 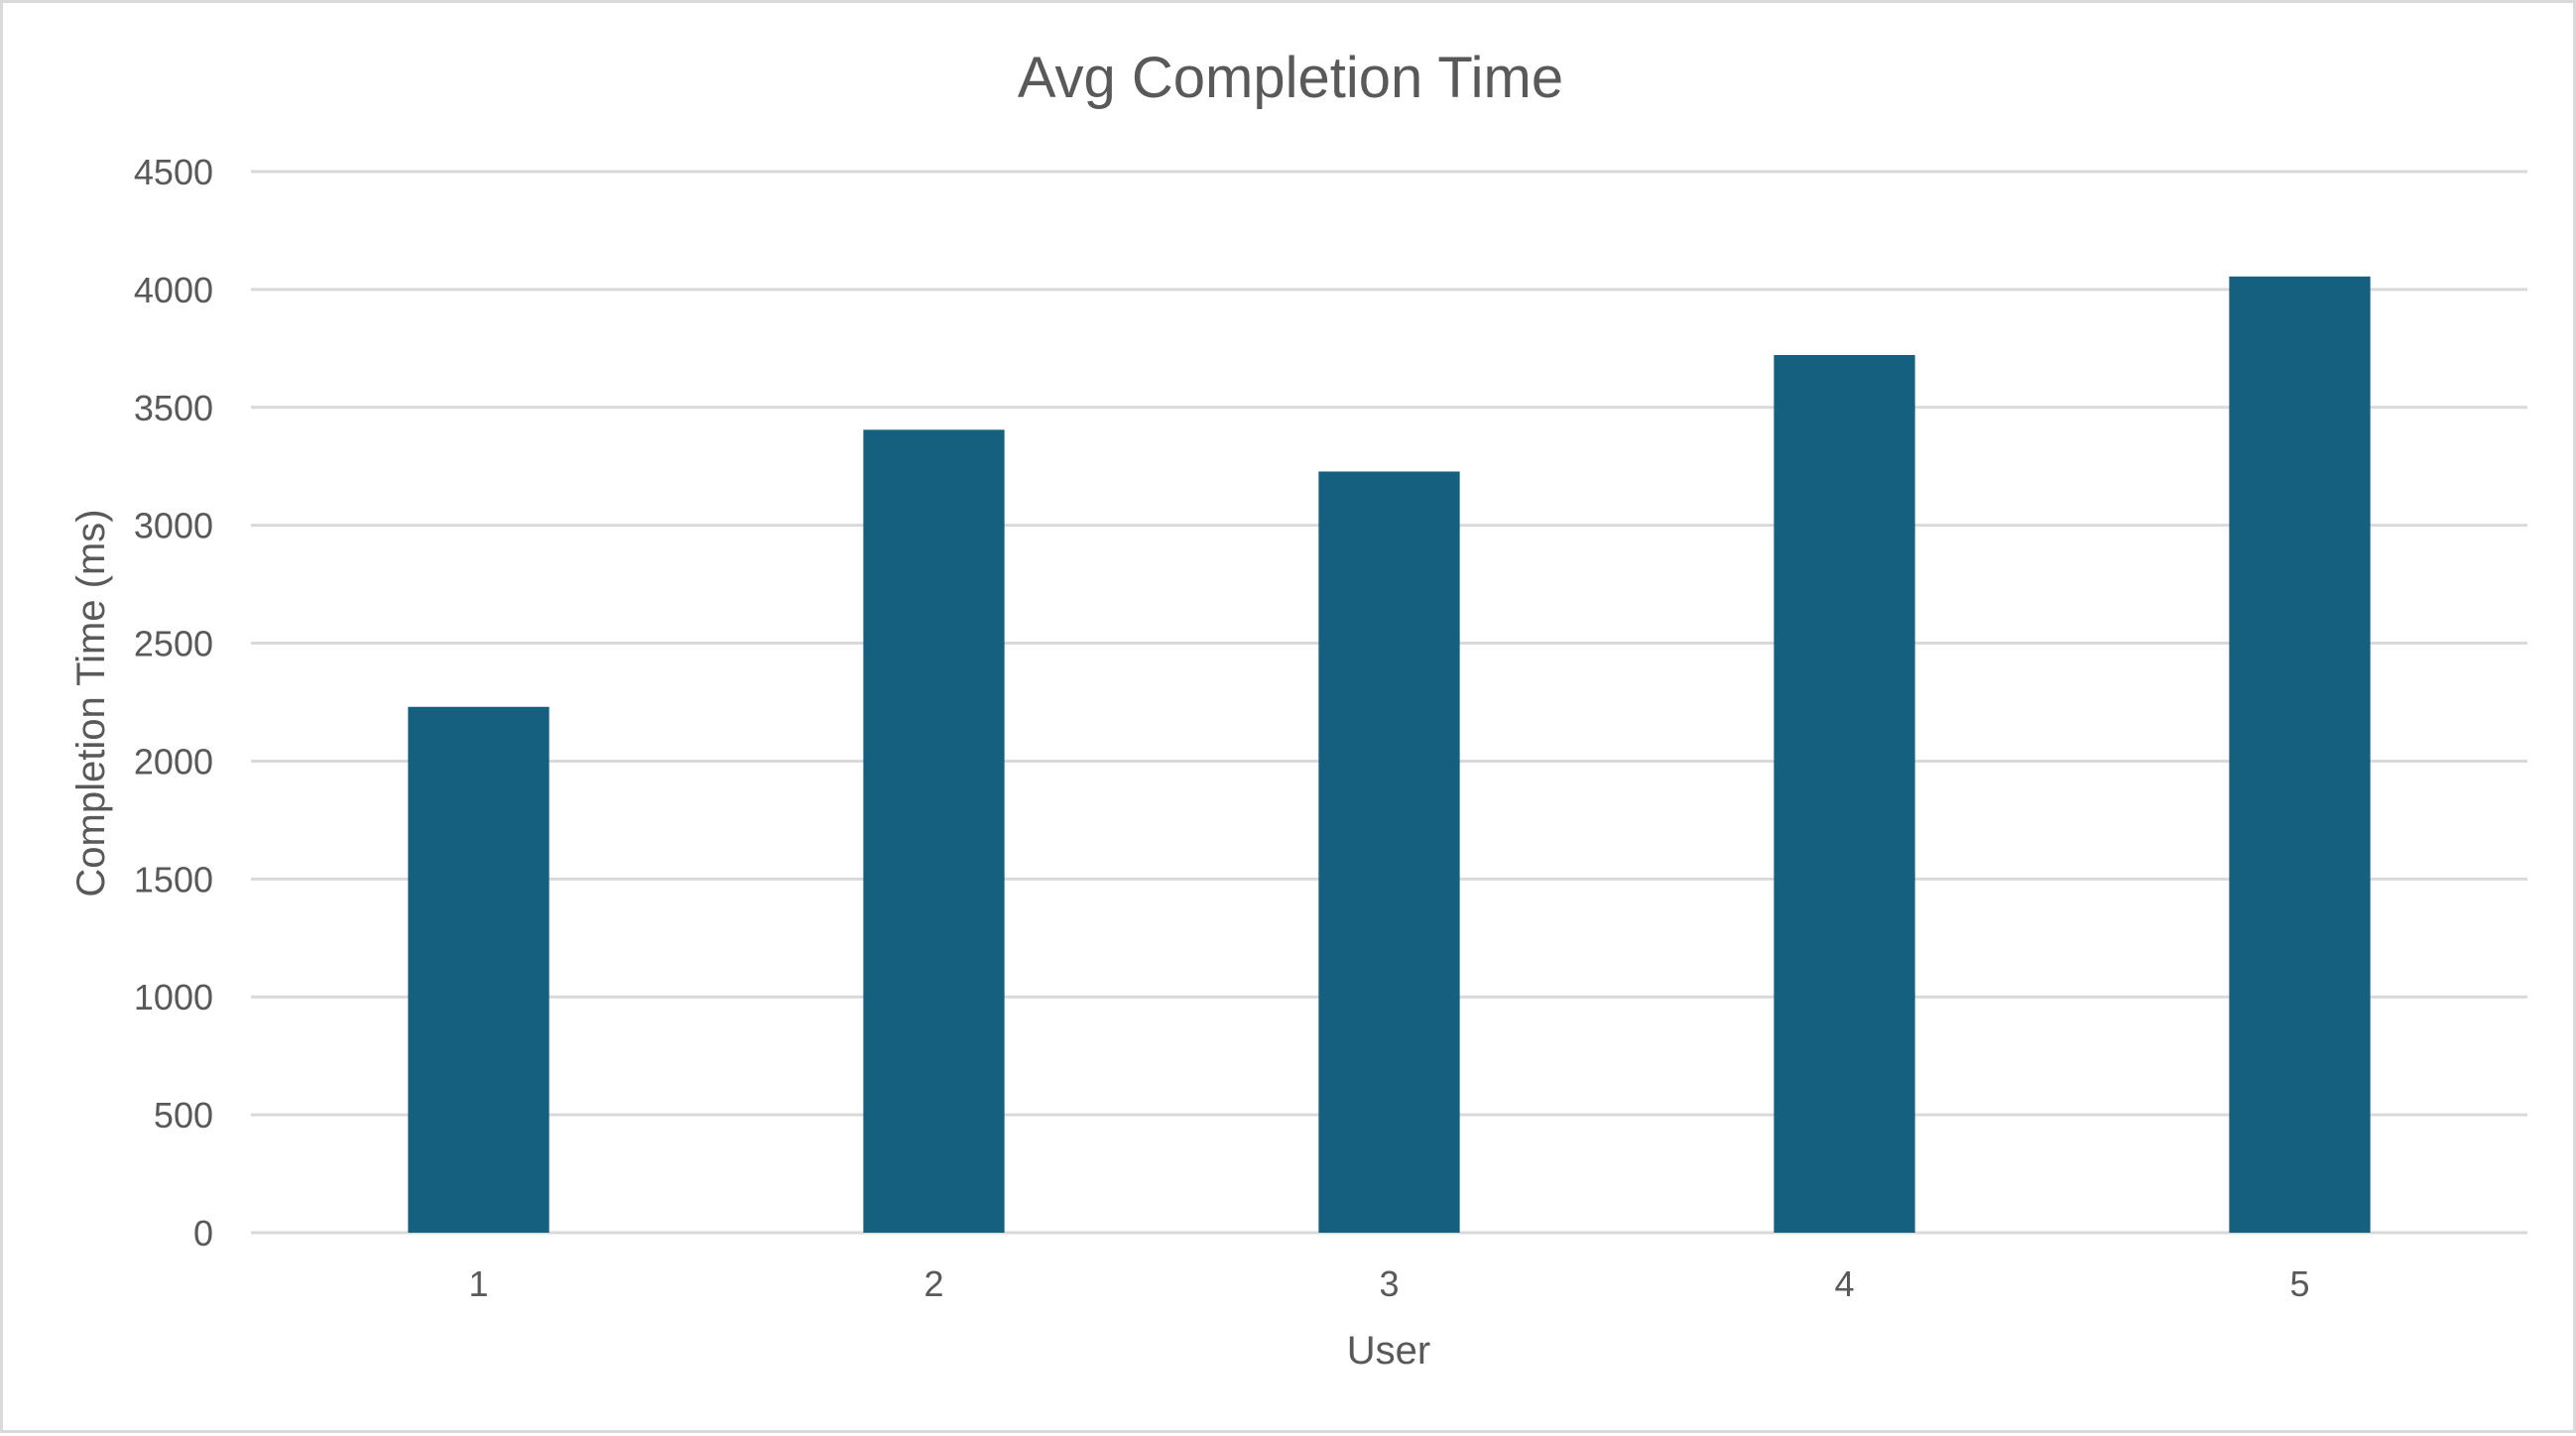 I want to click on x-tick-label: 1, so click(x=478, y=1284).